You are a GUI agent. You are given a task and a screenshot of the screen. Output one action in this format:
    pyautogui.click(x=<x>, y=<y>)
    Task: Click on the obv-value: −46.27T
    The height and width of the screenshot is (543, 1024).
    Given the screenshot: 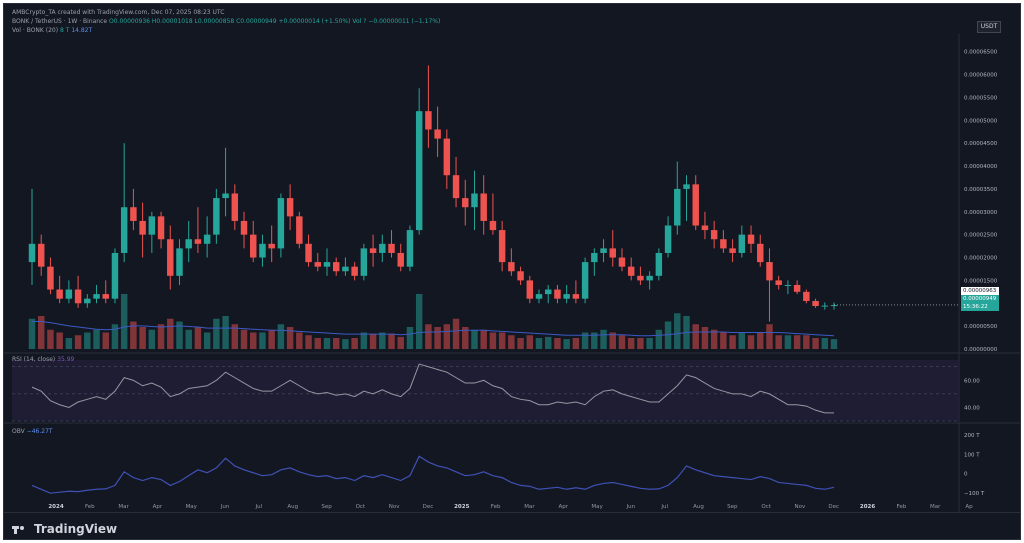 What is the action you would take?
    pyautogui.click(x=39, y=431)
    